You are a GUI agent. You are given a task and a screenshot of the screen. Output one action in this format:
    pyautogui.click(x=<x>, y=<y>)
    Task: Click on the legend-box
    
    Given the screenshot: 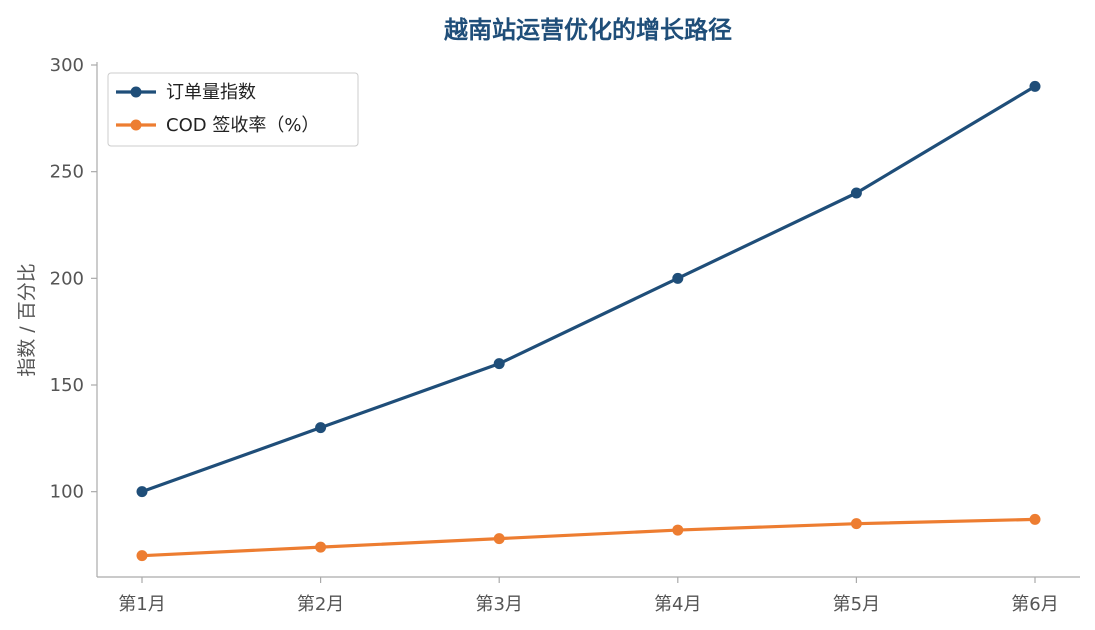 What is the action you would take?
    pyautogui.click(x=233, y=109)
    